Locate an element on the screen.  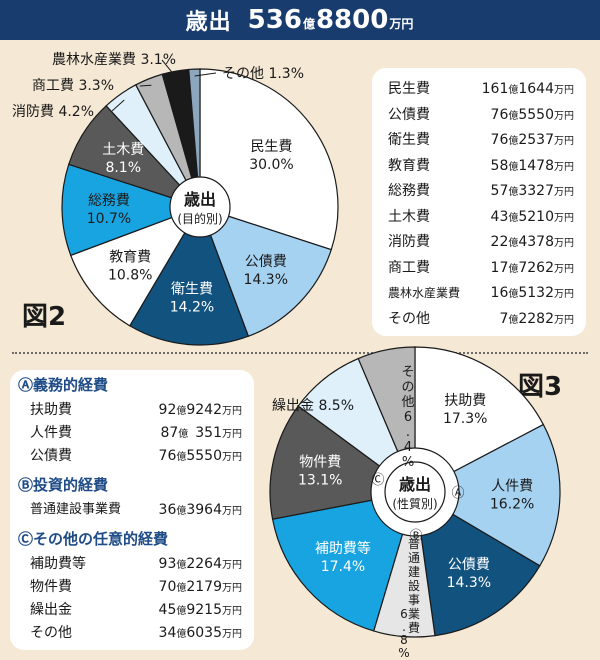
slice-value-label: 16.2% is located at coordinates (512, 504).